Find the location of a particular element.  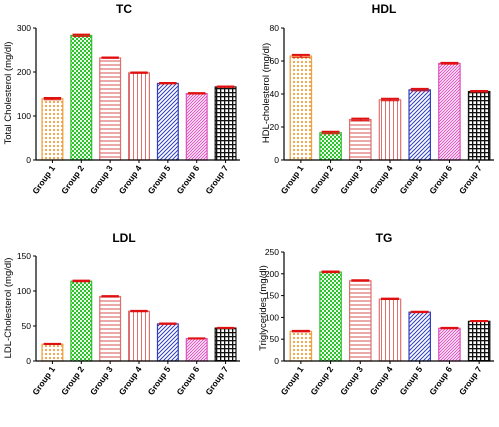

y-axis-label: LDL-Cholesterol (mg/dl) is located at coordinates (8, 308).